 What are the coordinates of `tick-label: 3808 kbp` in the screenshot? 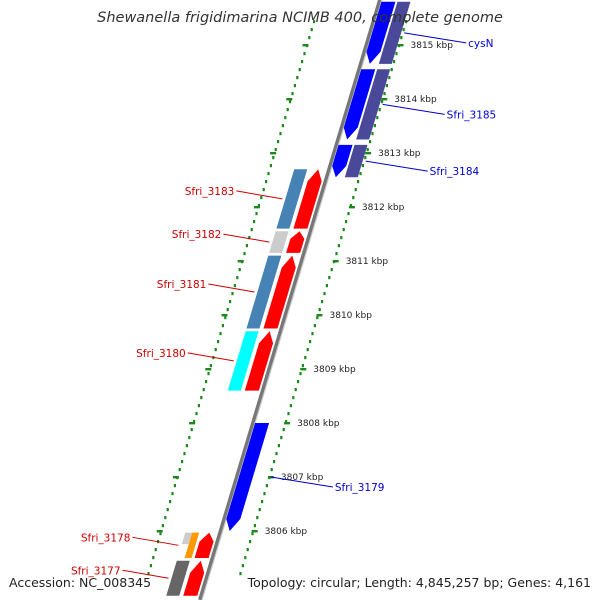 It's located at (318, 424).